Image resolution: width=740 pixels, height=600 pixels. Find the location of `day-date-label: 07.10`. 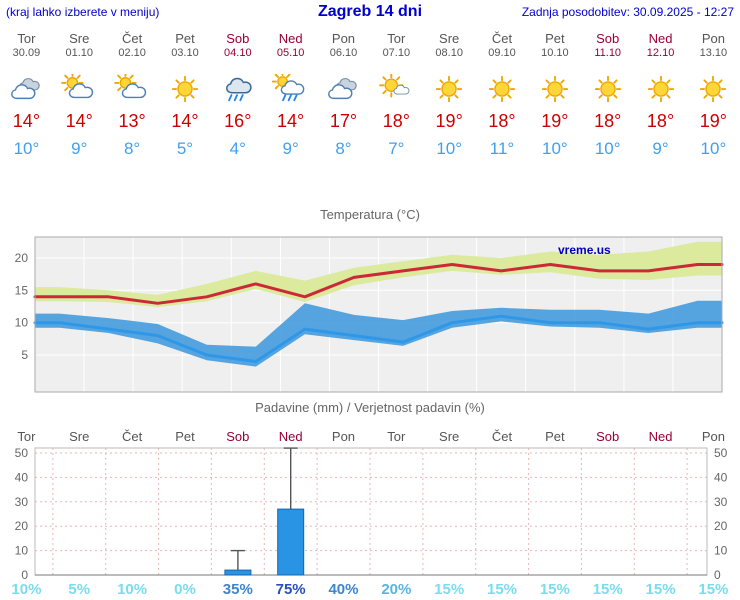

day-date-label: 07.10 is located at coordinates (396, 53).